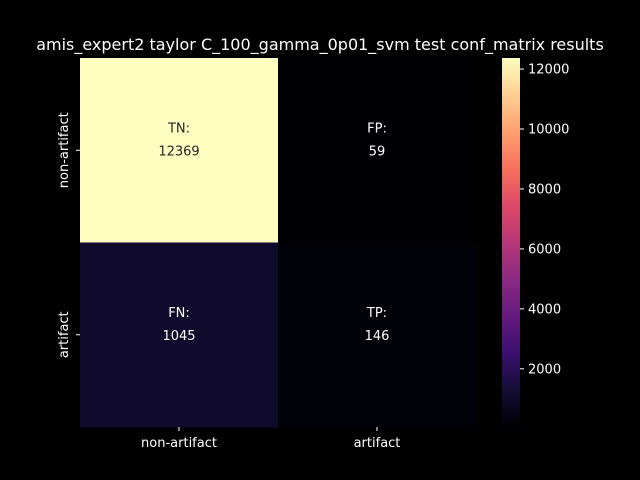 The image size is (640, 480). What do you see at coordinates (548, 130) in the screenshot?
I see `colorbar-tick-label: 10000` at bounding box center [548, 130].